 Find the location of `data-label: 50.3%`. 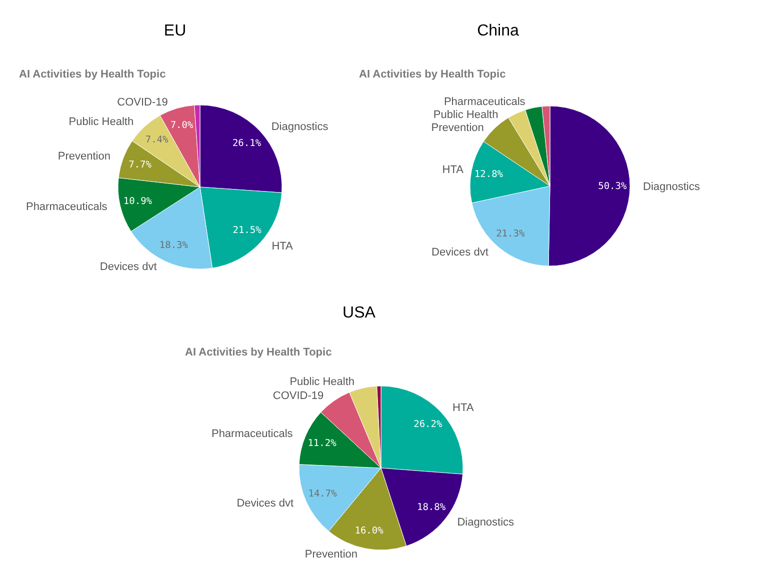

data-label: 50.3% is located at coordinates (612, 186).